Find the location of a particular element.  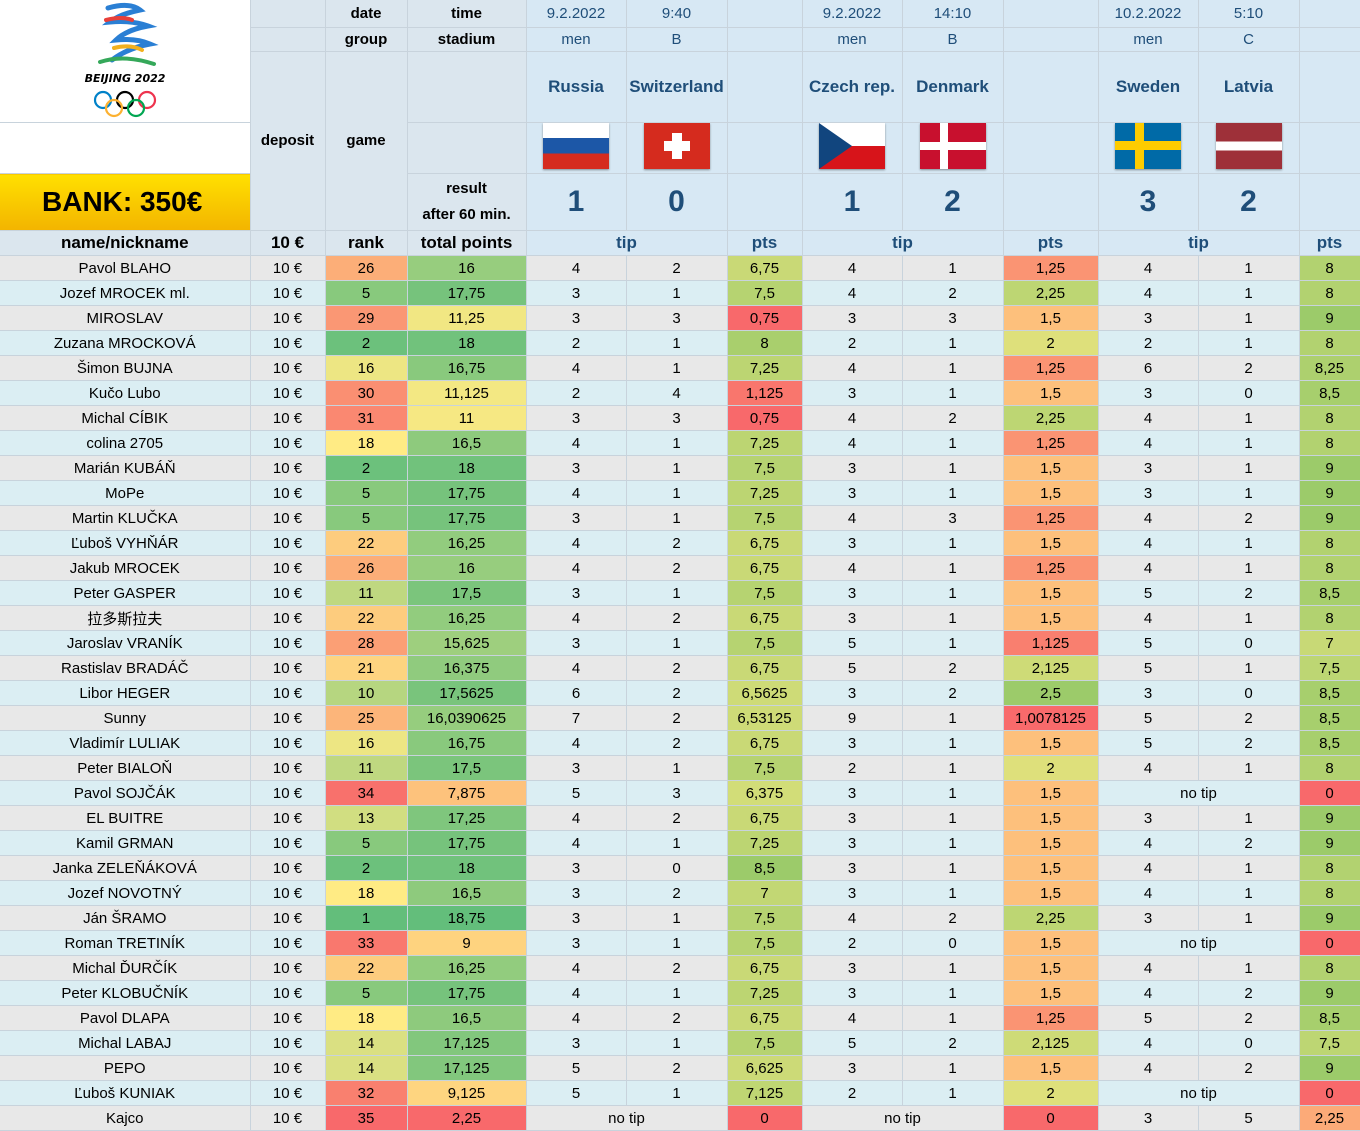

bank-total: BANK: 350€ is located at coordinates (125, 202).